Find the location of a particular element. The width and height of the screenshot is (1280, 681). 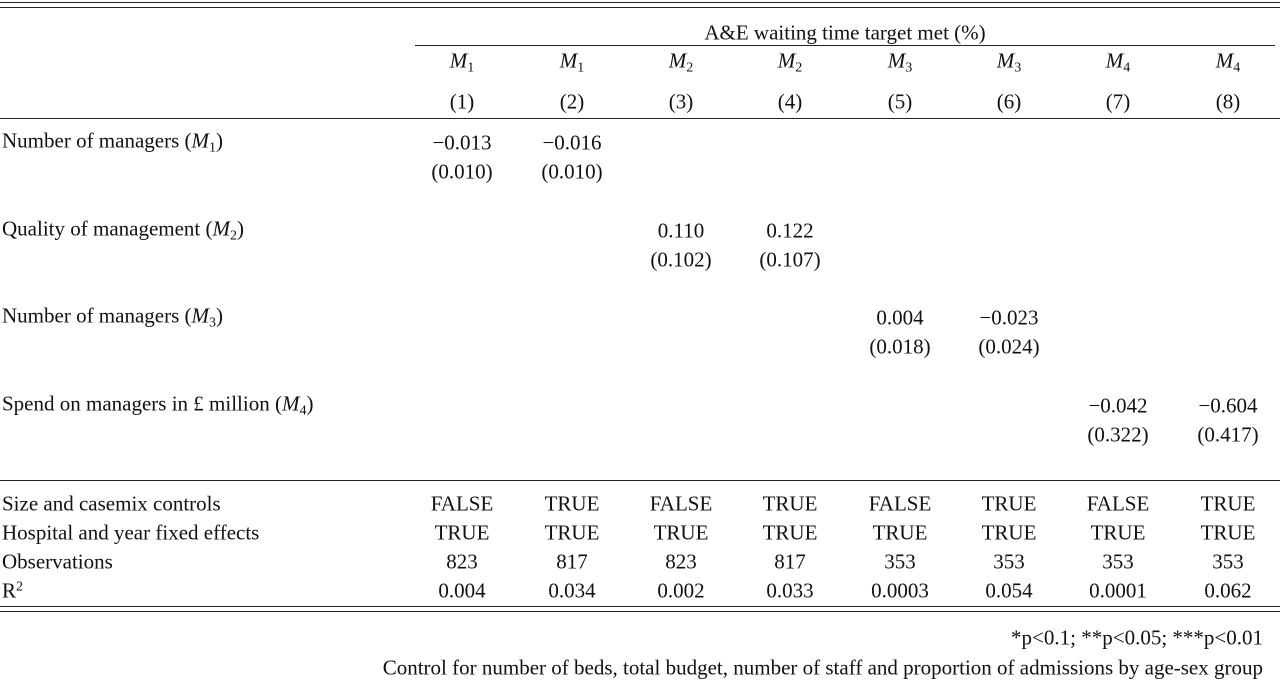

column-number: (5) is located at coordinates (900, 101).